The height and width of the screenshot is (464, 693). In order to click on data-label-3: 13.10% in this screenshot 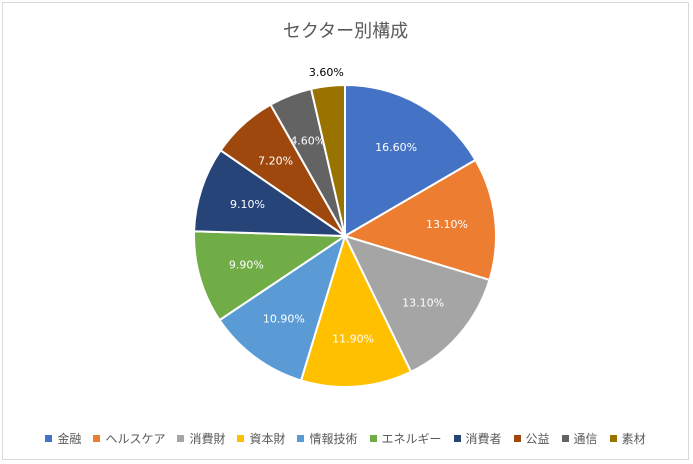, I will do `click(423, 303)`.